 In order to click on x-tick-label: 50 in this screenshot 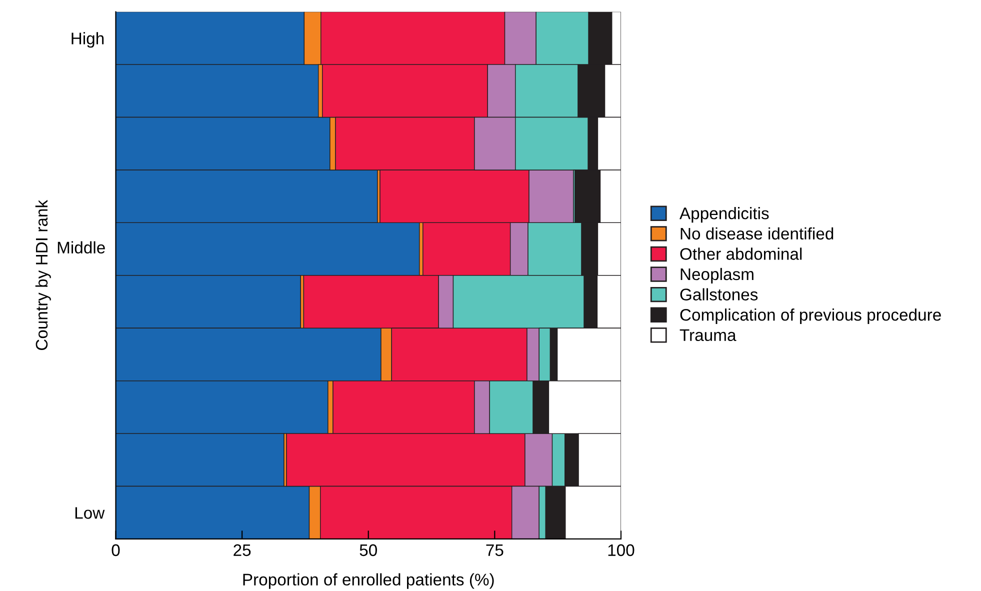, I will do `click(368, 550)`.